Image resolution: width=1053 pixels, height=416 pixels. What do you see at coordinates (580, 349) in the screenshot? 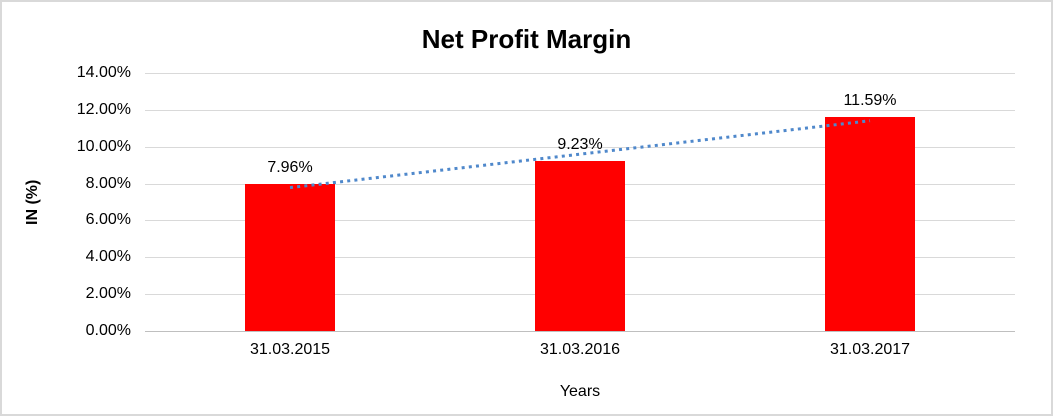
I see `x-axis-tick-label: 31.03.2016` at bounding box center [580, 349].